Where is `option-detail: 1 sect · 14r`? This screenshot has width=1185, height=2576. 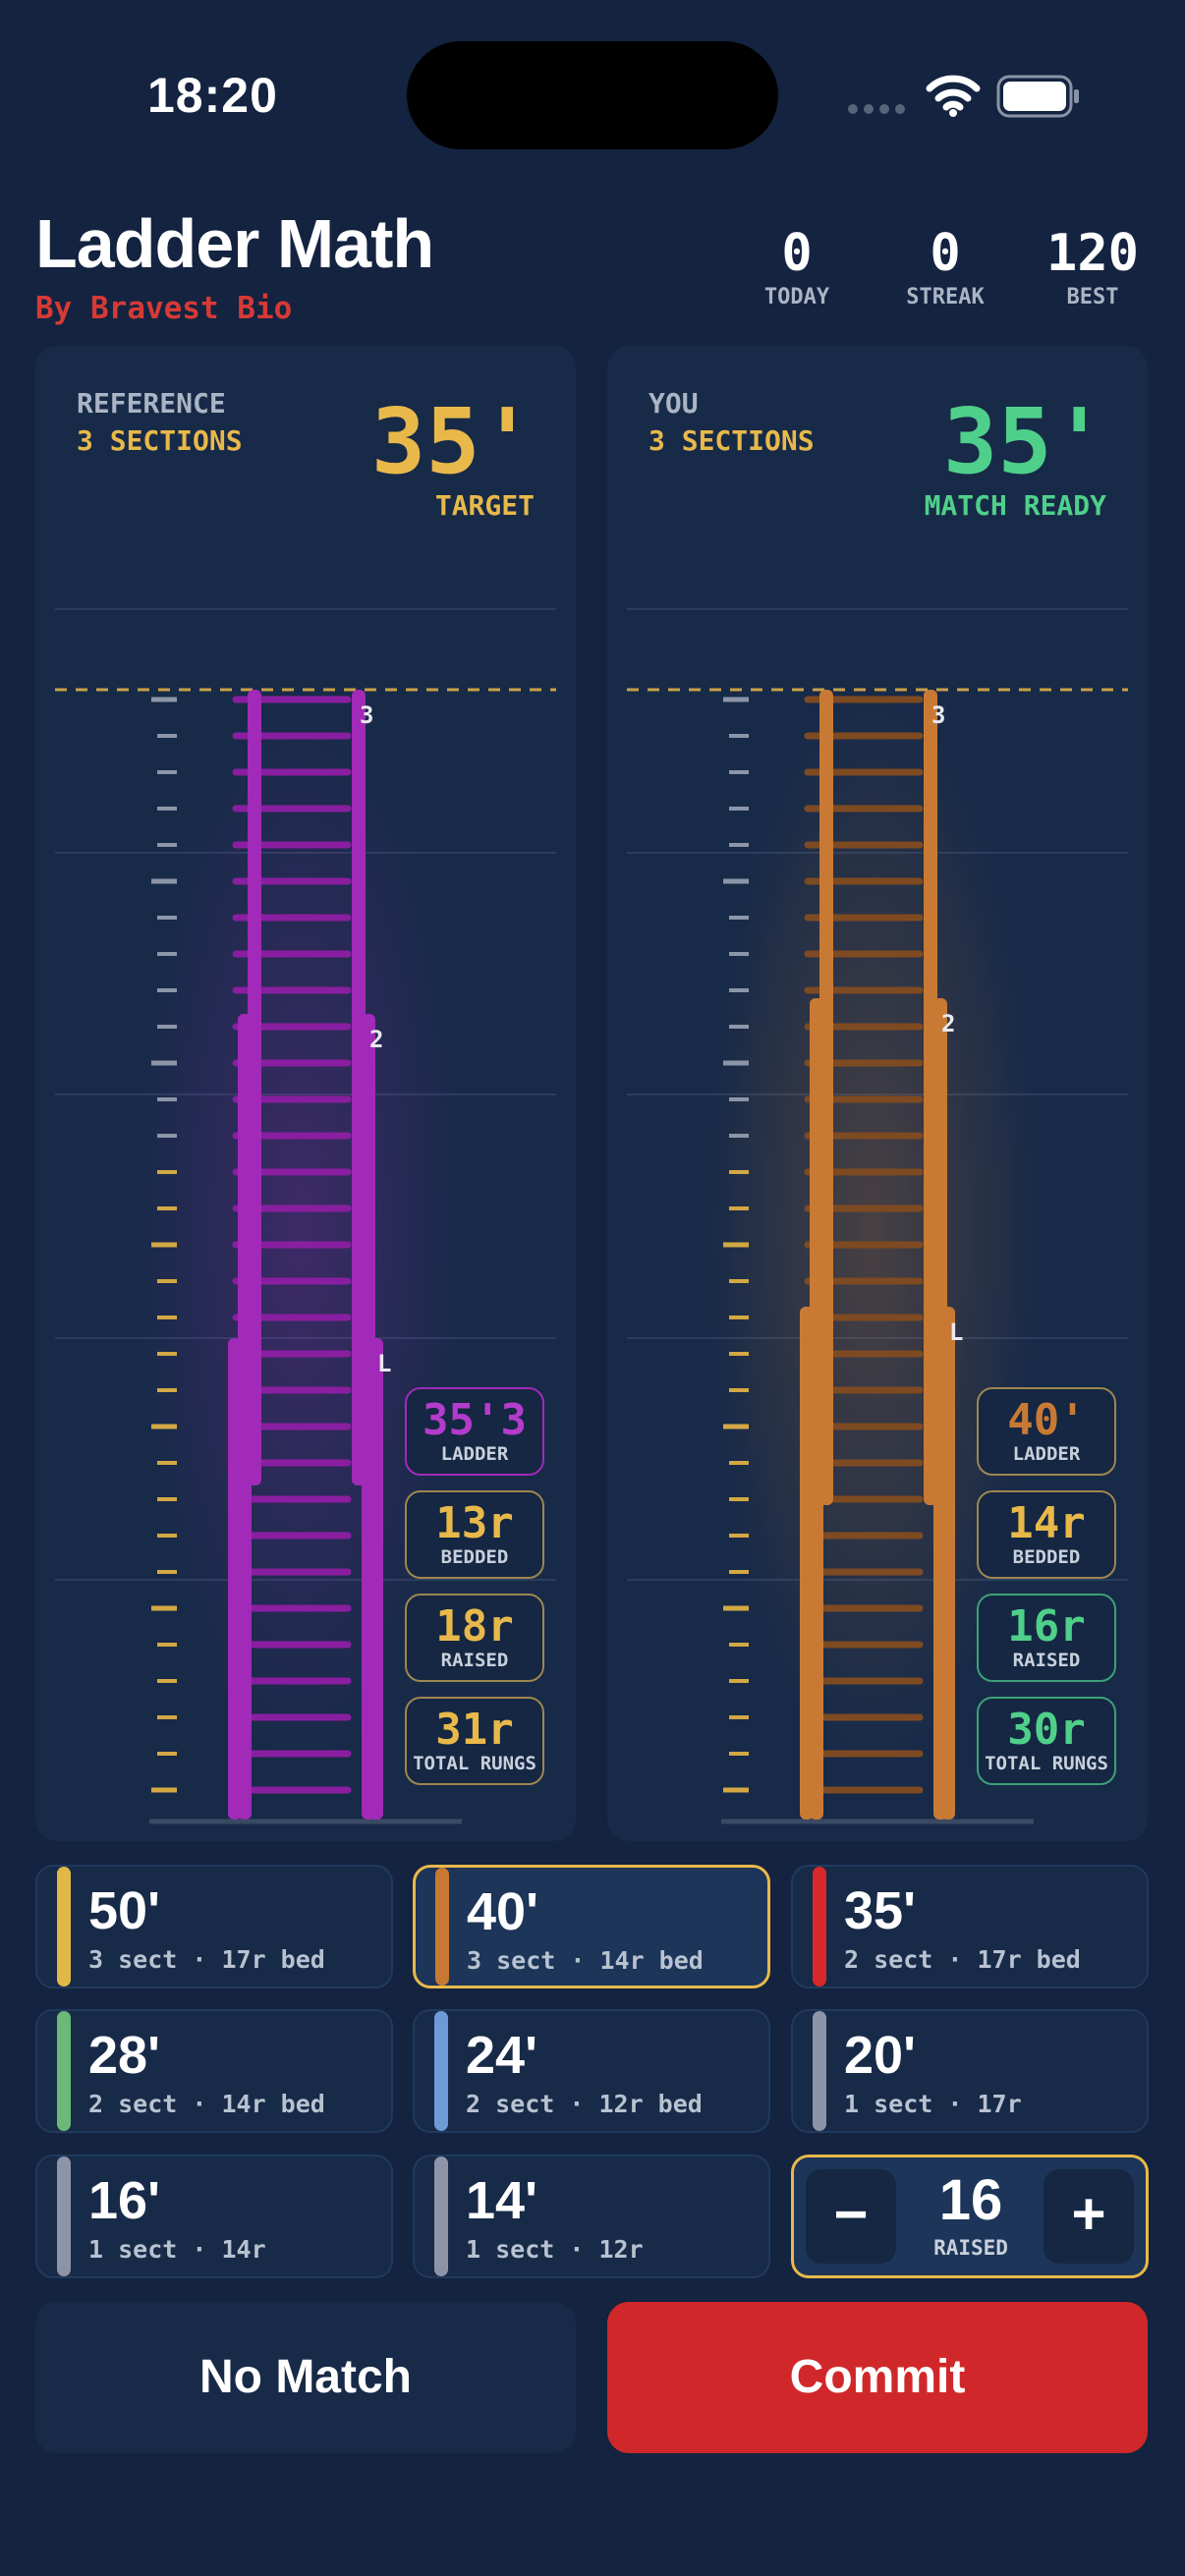 option-detail: 1 sect · 14r is located at coordinates (177, 2249).